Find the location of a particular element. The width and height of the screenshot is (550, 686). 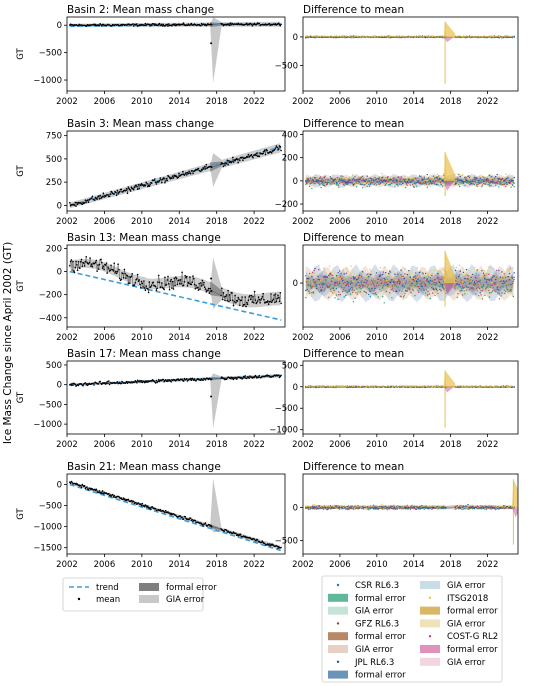

y-tick-label: −500 is located at coordinates (286, 66).